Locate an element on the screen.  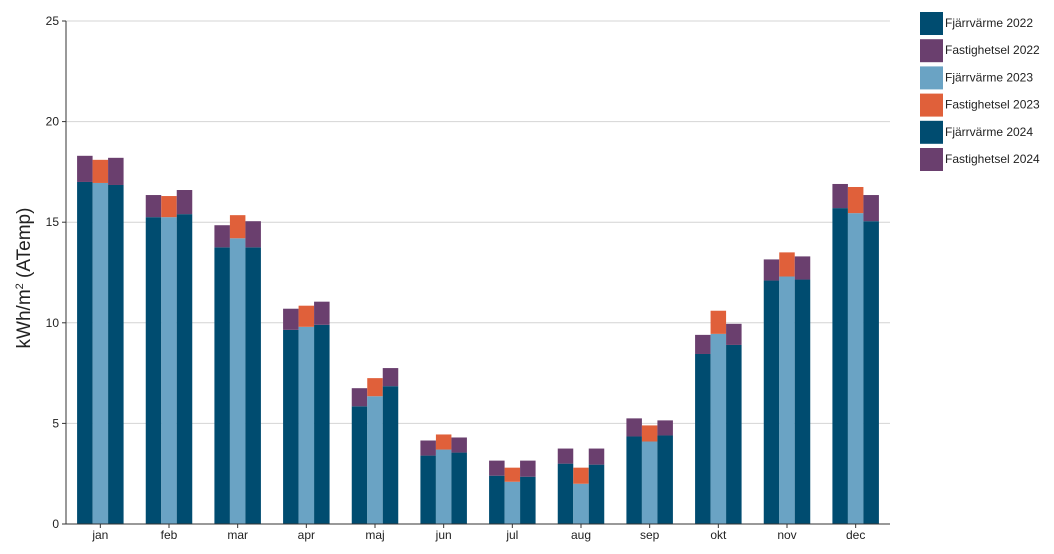
y-tick-label: 0 is located at coordinates (55, 524).